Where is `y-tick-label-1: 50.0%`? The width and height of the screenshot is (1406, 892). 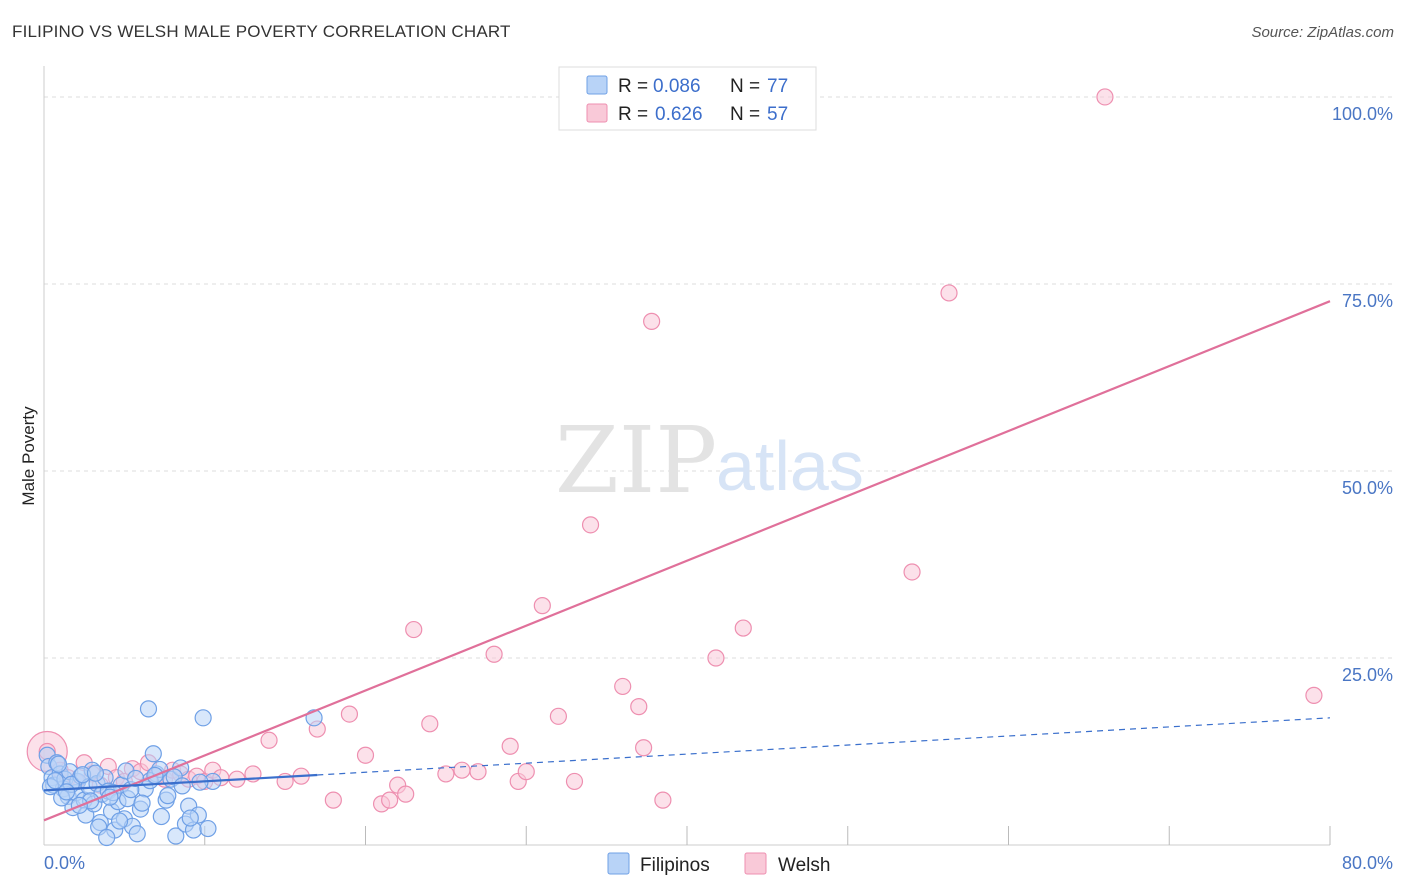 y-tick-label-1: 50.0% is located at coordinates (1367, 488).